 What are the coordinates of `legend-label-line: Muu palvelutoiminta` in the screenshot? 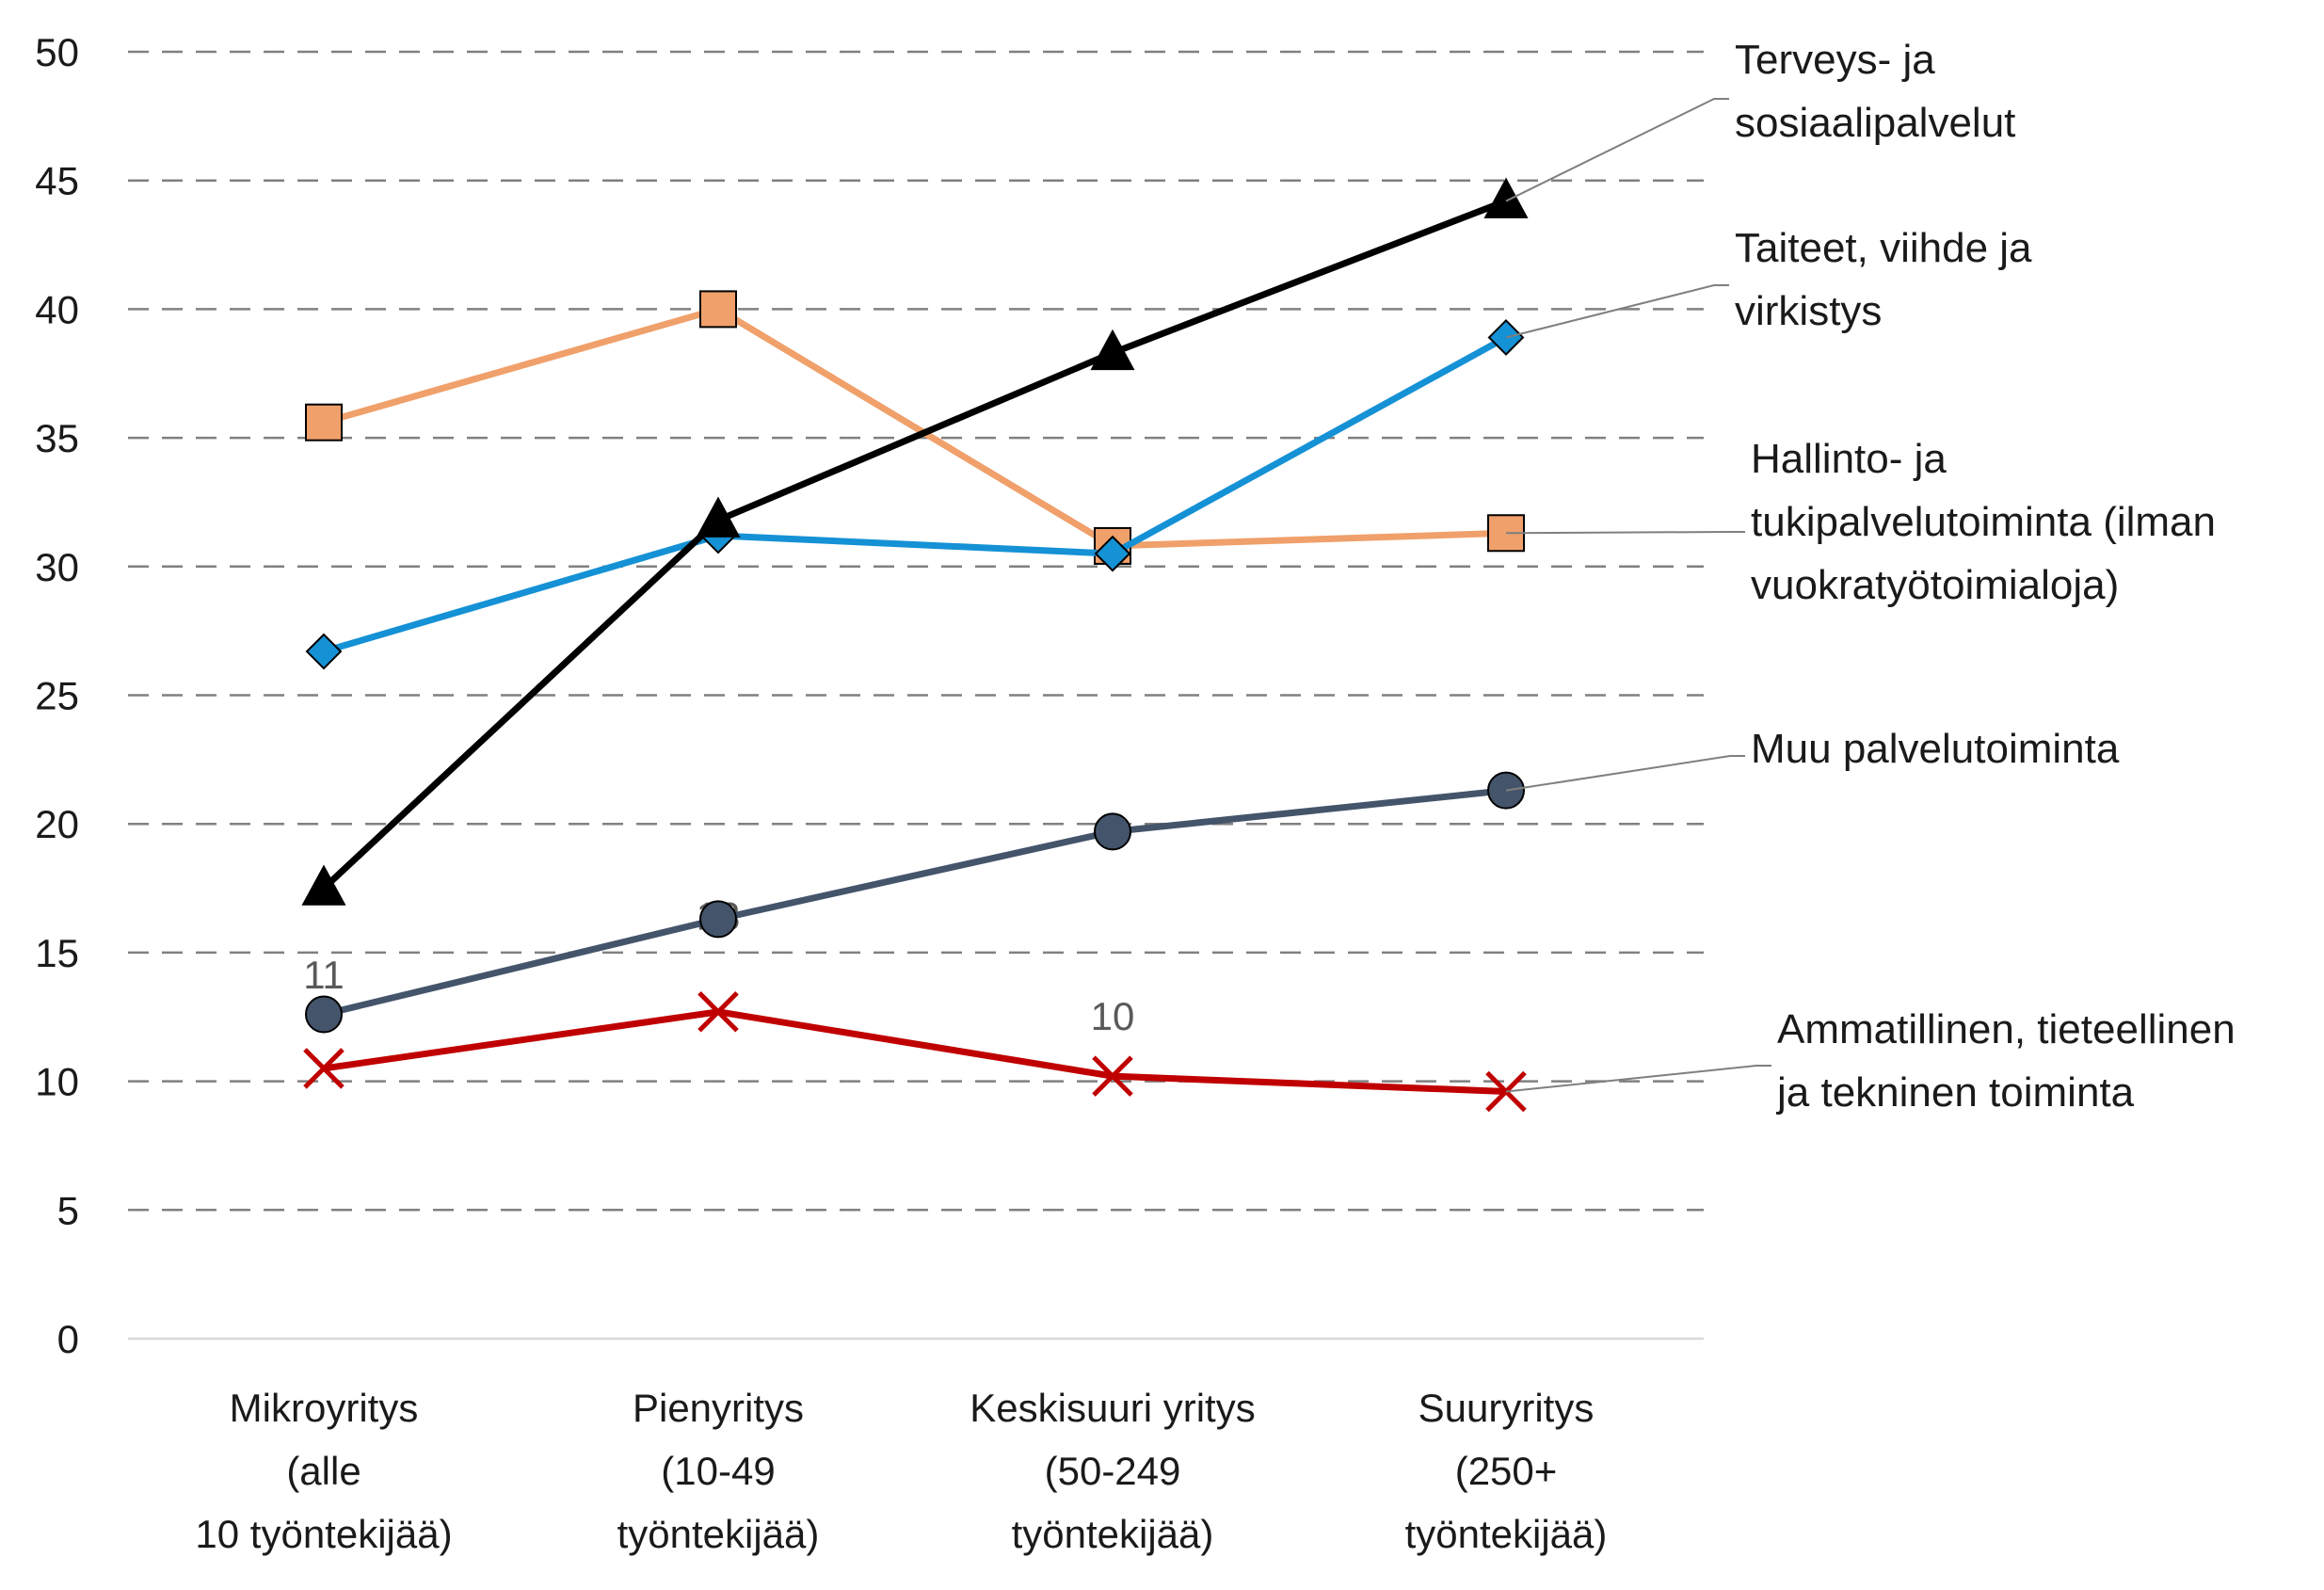 It's located at (1935, 749).